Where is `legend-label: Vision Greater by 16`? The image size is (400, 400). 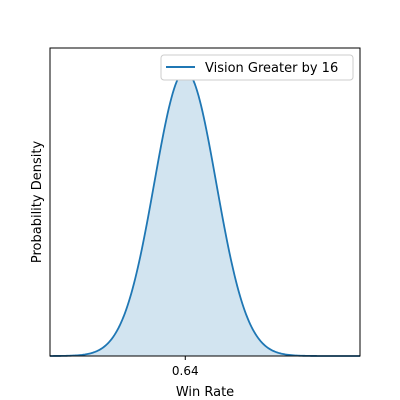 legend-label: Vision Greater by 16 is located at coordinates (271, 68).